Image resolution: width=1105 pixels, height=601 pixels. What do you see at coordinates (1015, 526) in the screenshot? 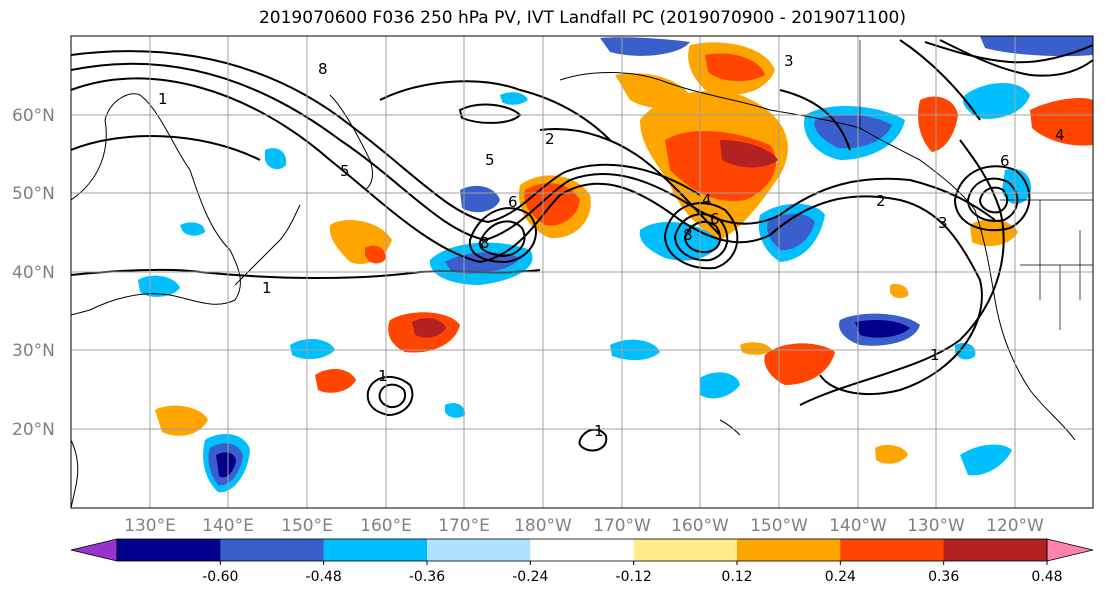
I see `lon-label: 120°W` at bounding box center [1015, 526].